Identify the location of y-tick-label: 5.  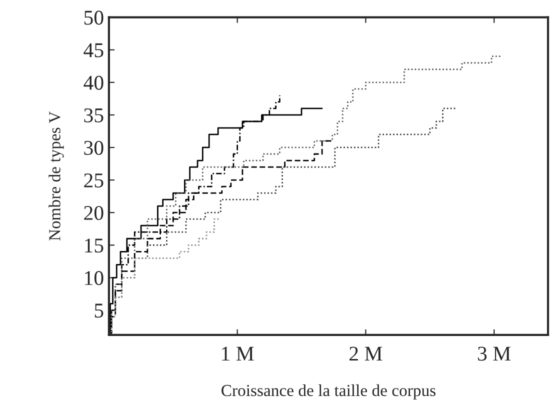
(99, 311).